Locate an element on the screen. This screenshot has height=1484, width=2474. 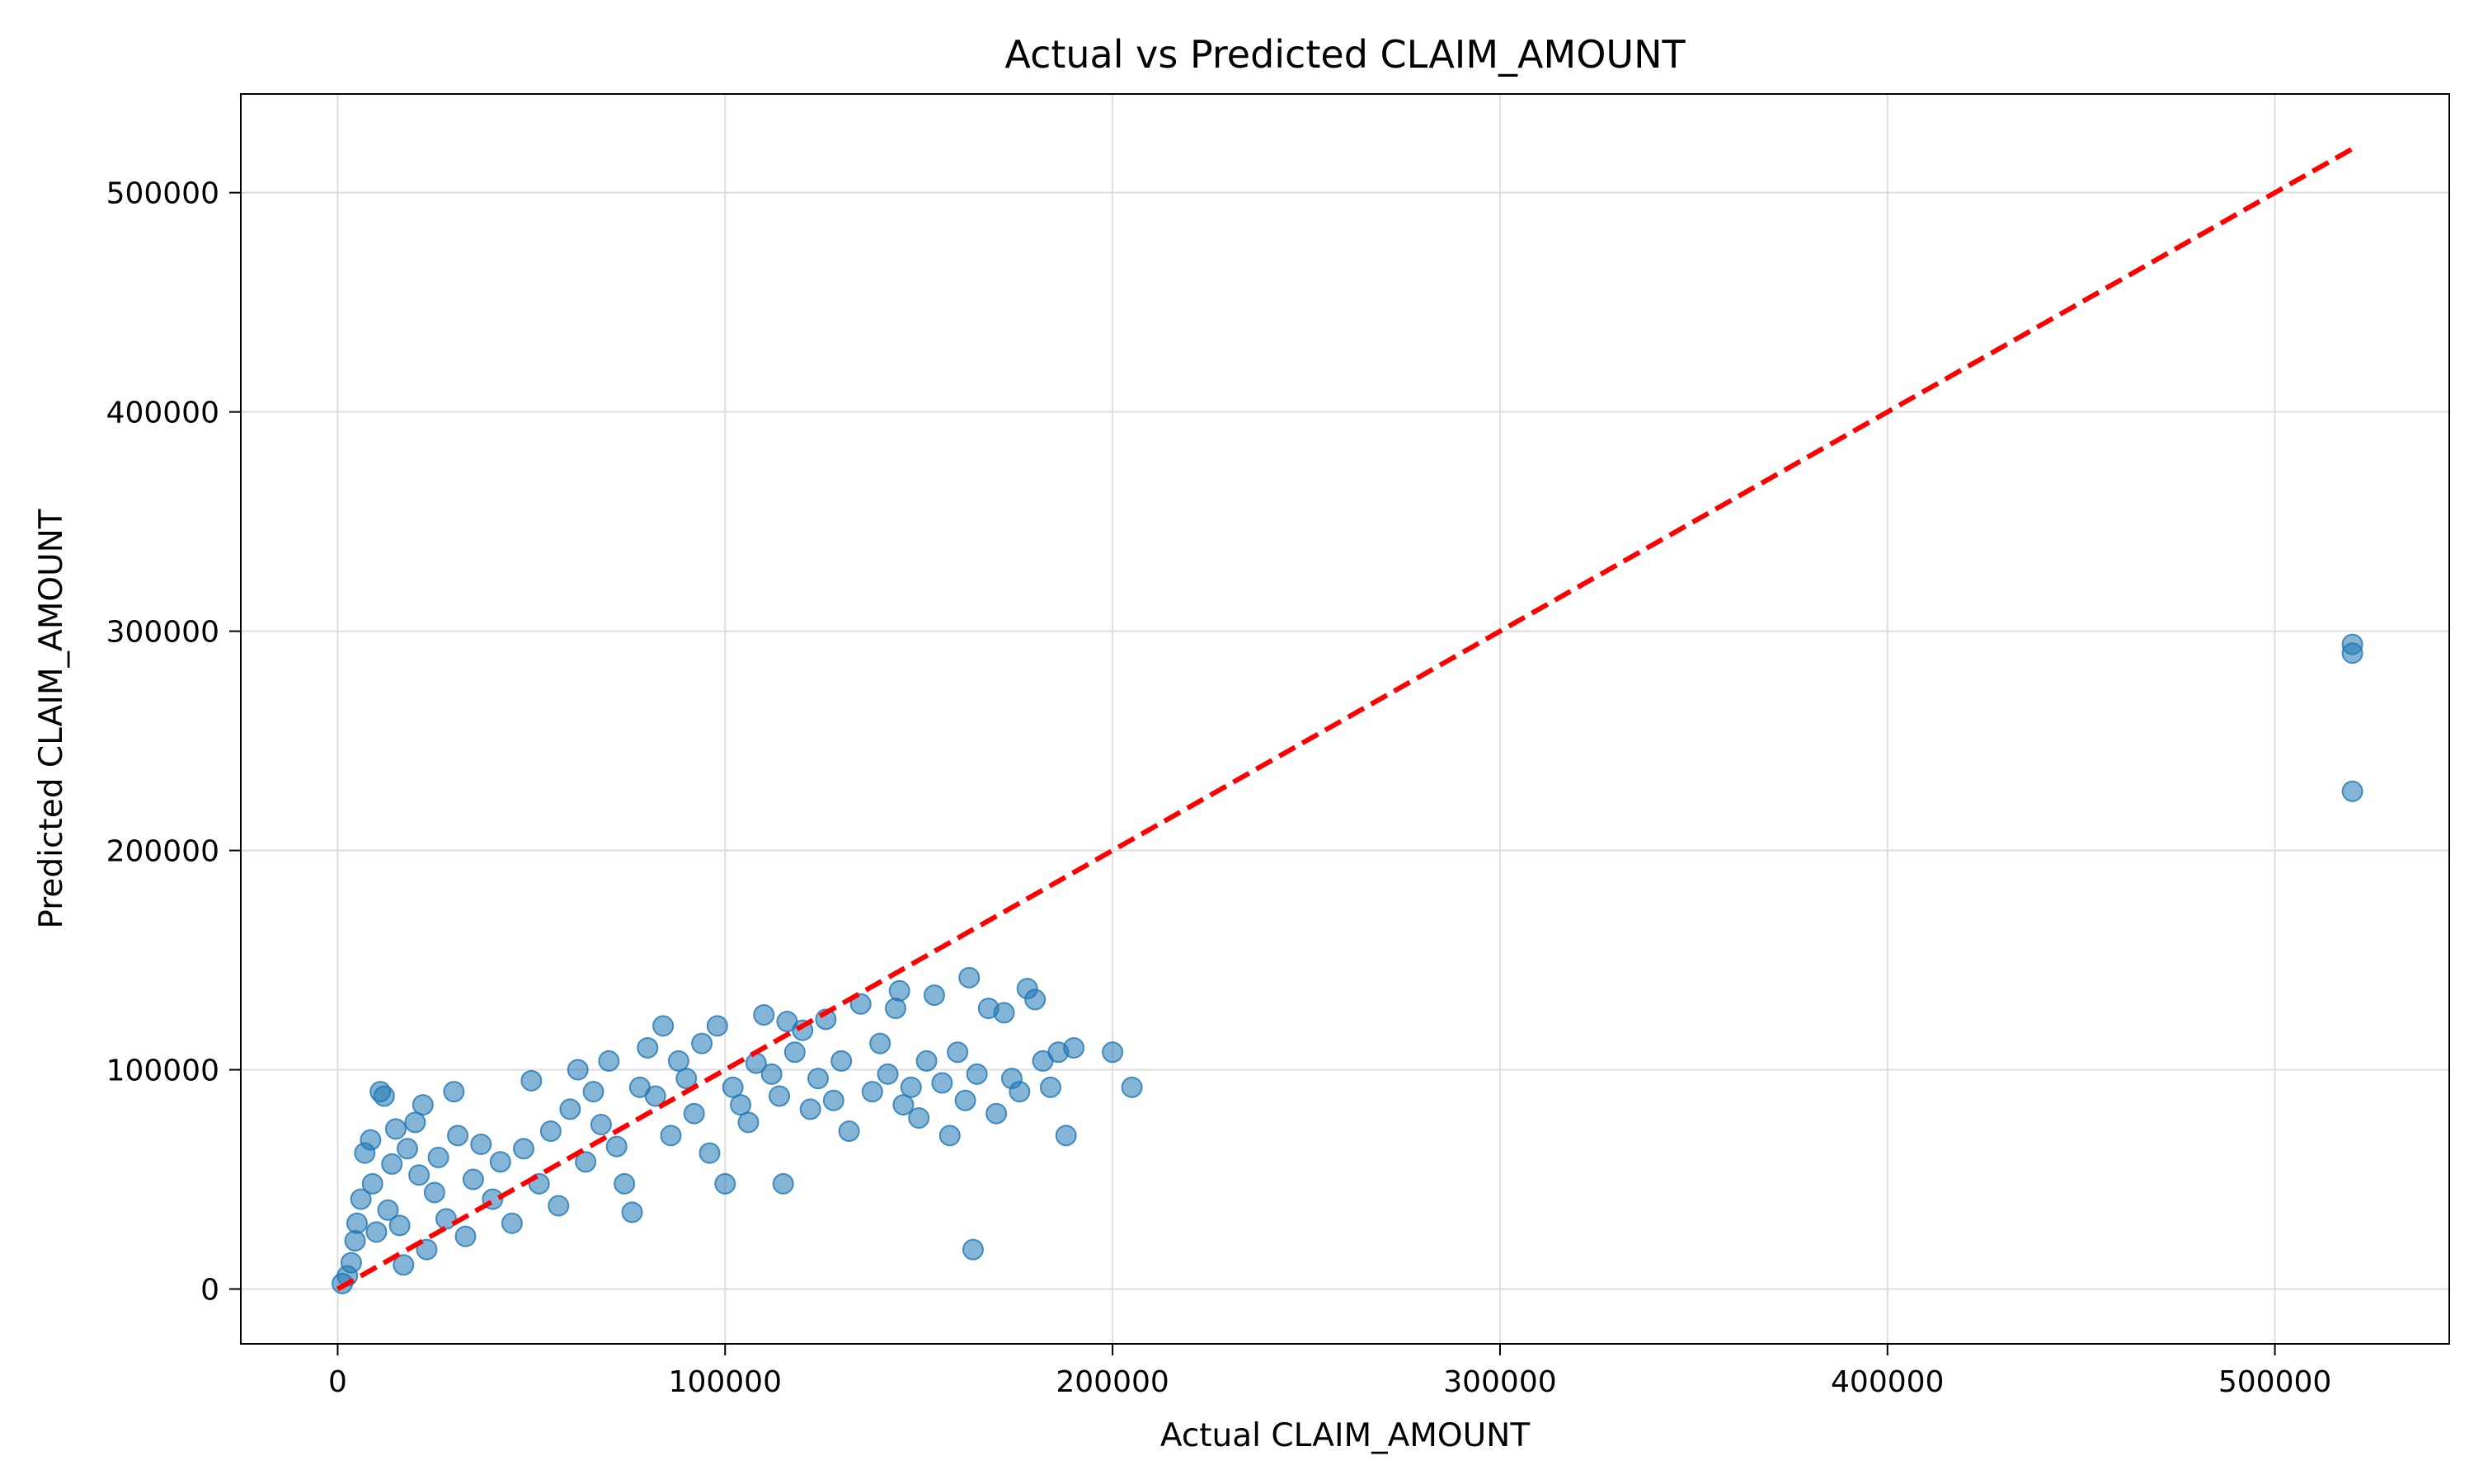
x-tick-label: 100000 is located at coordinates (725, 1382).